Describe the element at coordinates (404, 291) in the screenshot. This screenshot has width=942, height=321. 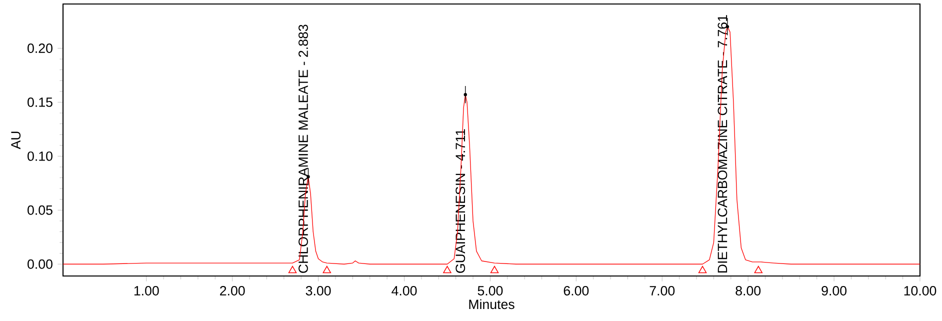
I see `x-tick-label: 4.00` at that location.